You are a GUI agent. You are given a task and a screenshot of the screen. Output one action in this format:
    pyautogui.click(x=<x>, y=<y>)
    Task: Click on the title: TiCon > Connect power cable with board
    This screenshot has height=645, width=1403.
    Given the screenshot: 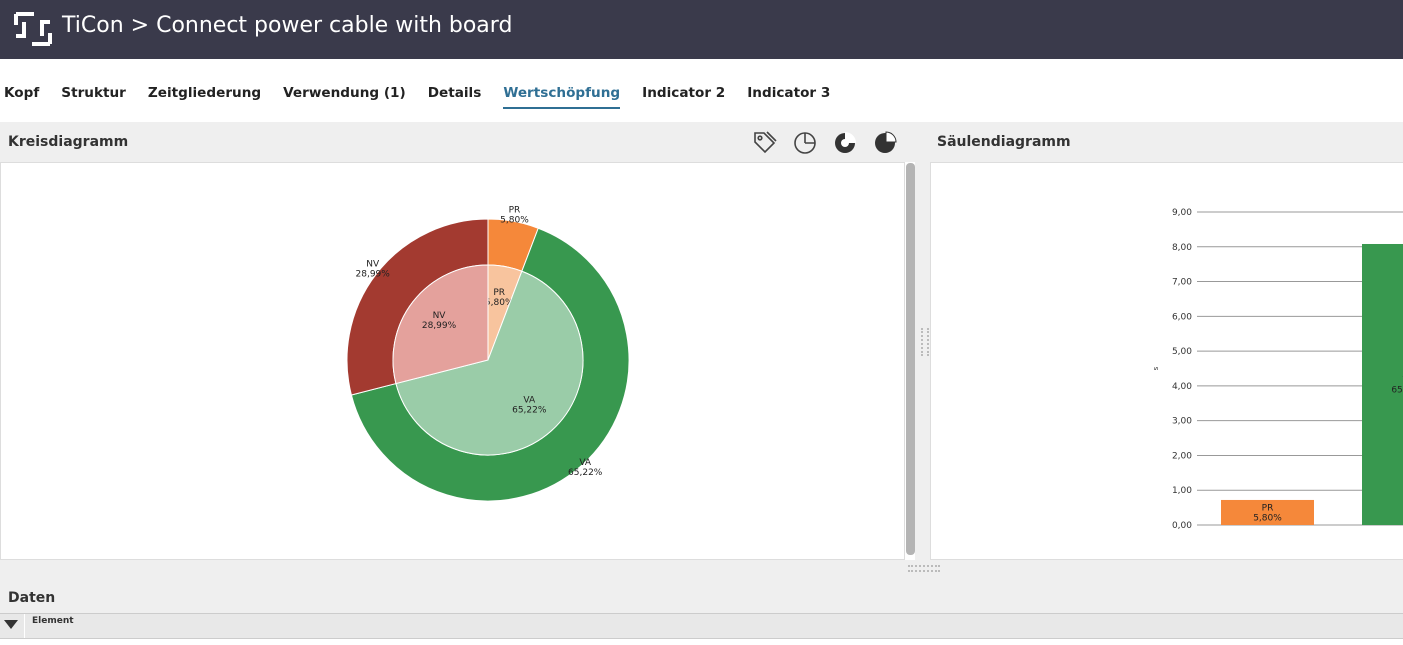 What is the action you would take?
    pyautogui.click(x=287, y=25)
    